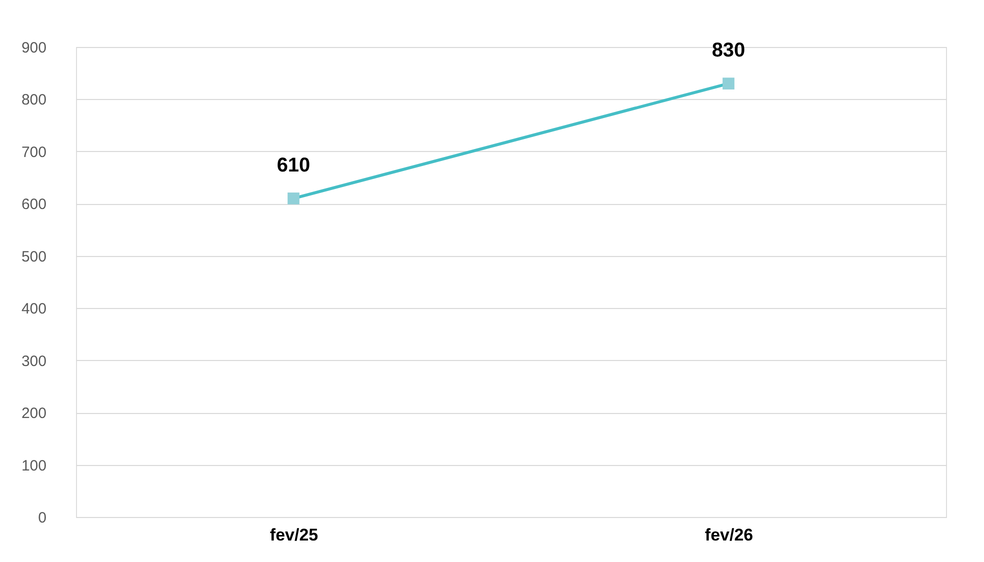  I want to click on y-tick-label: 200, so click(33, 413).